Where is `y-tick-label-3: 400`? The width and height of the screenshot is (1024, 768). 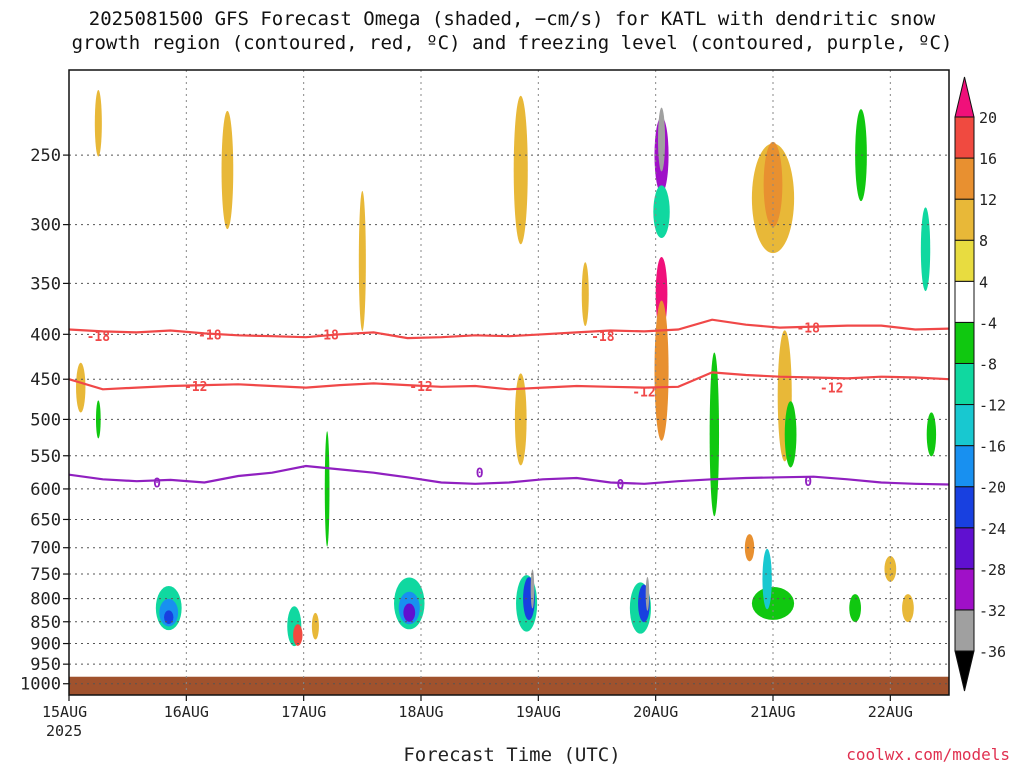 y-tick-label-3: 400 is located at coordinates (45, 335).